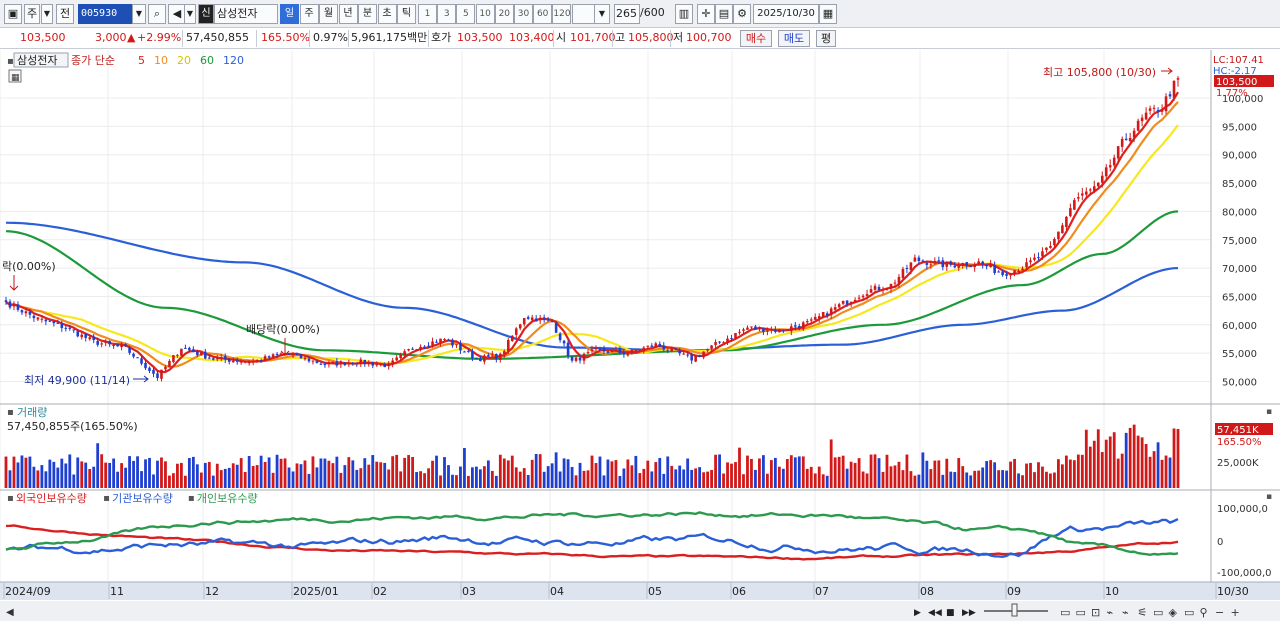  I want to click on drawing-tool-icon: ◈, so click(1173, 612).